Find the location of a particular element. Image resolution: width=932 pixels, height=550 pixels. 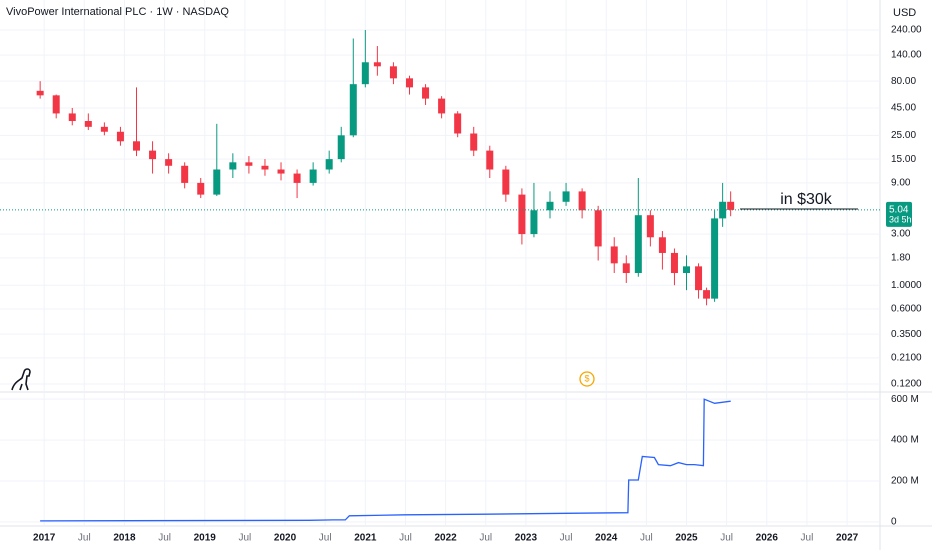

y-tick-label: 0.3500 is located at coordinates (906, 334).